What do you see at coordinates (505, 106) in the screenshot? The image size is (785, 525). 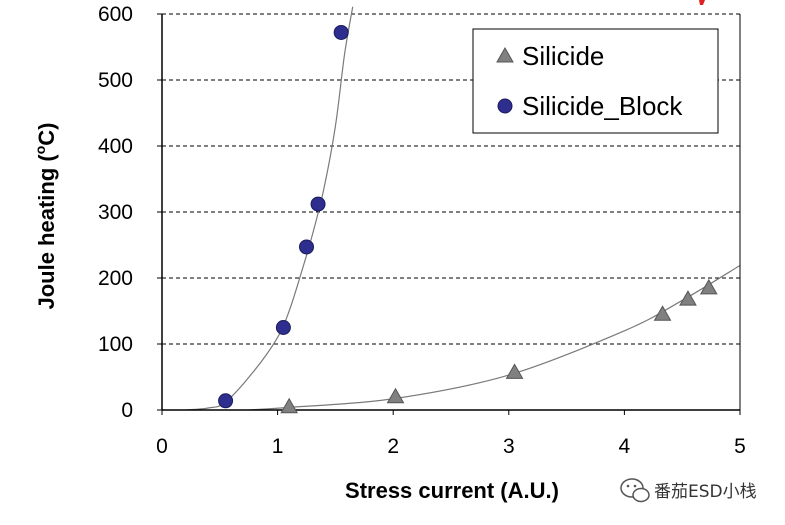 I see `legend-marker-silicide-block` at bounding box center [505, 106].